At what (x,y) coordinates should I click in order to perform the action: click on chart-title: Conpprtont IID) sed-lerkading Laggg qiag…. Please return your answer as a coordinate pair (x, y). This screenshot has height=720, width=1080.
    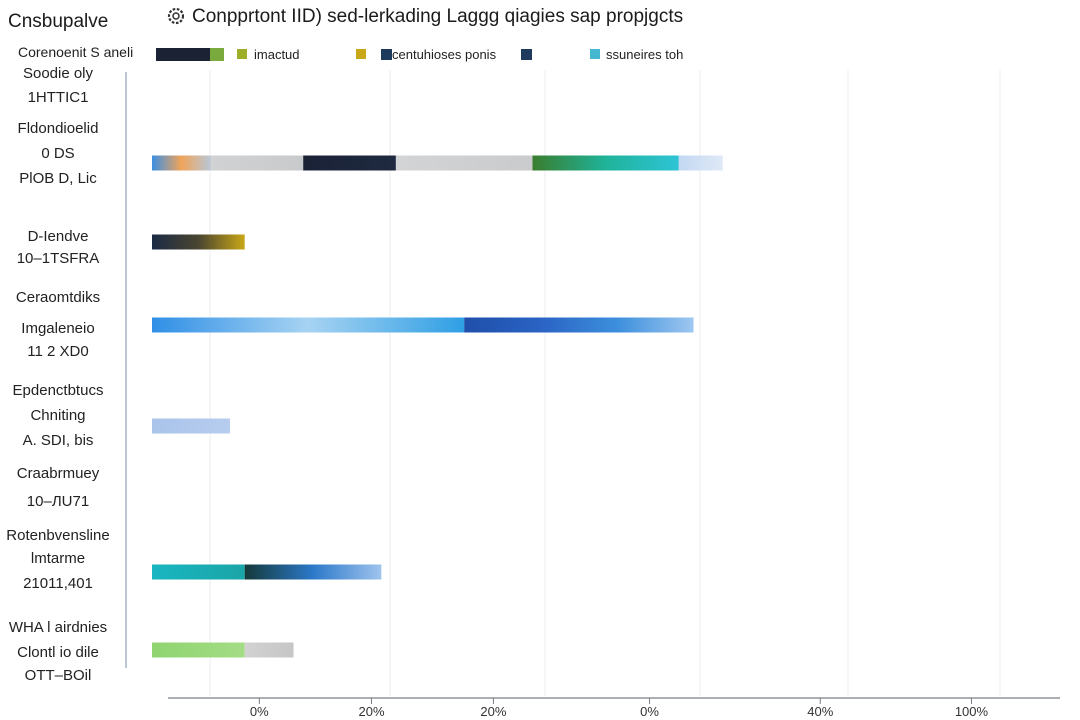
    Looking at the image, I should click on (437, 16).